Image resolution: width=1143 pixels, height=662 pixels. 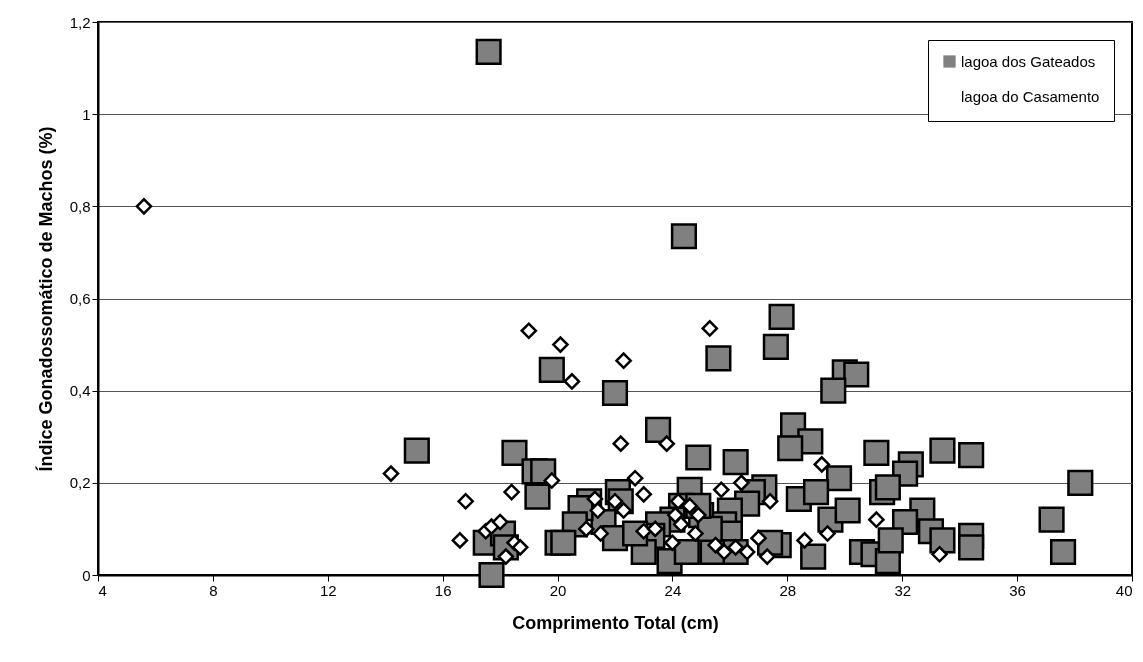 I want to click on x-tick-label: 16, so click(x=443, y=590).